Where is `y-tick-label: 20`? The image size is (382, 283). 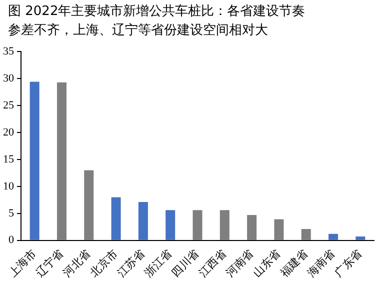
y-tick-label: 20 is located at coordinates (8, 132).